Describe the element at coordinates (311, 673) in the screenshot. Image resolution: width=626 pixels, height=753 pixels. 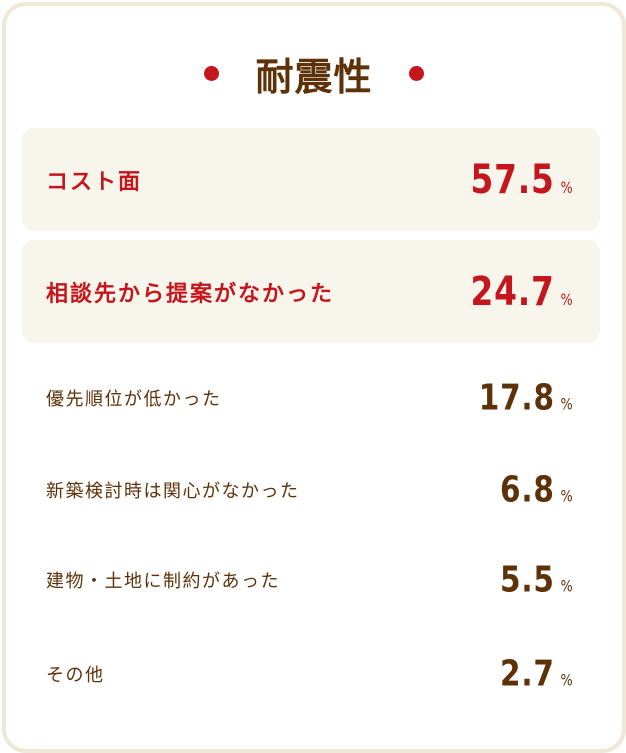
I see `list-item: その他 2.7%` at that location.